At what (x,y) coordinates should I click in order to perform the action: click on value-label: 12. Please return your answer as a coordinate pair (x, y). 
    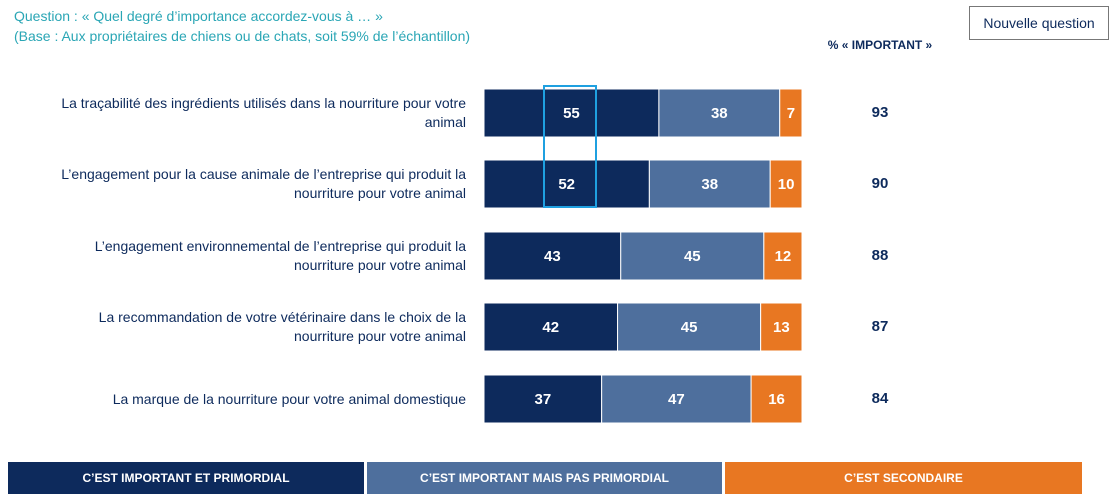
    Looking at the image, I should click on (783, 256).